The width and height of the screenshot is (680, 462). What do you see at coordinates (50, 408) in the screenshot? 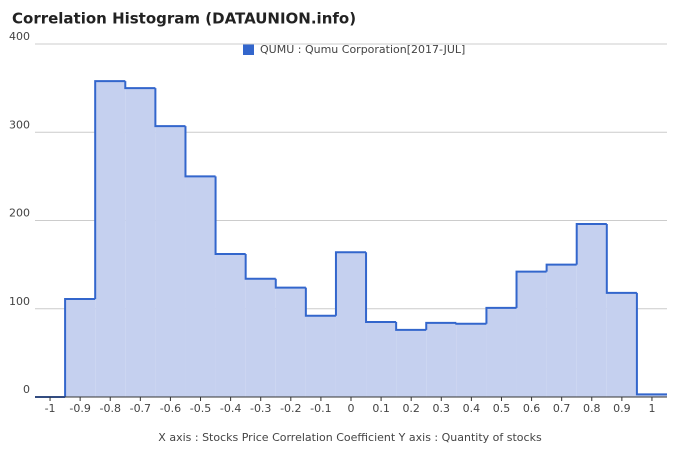
I see `x-tick-label: -1` at bounding box center [50, 408].